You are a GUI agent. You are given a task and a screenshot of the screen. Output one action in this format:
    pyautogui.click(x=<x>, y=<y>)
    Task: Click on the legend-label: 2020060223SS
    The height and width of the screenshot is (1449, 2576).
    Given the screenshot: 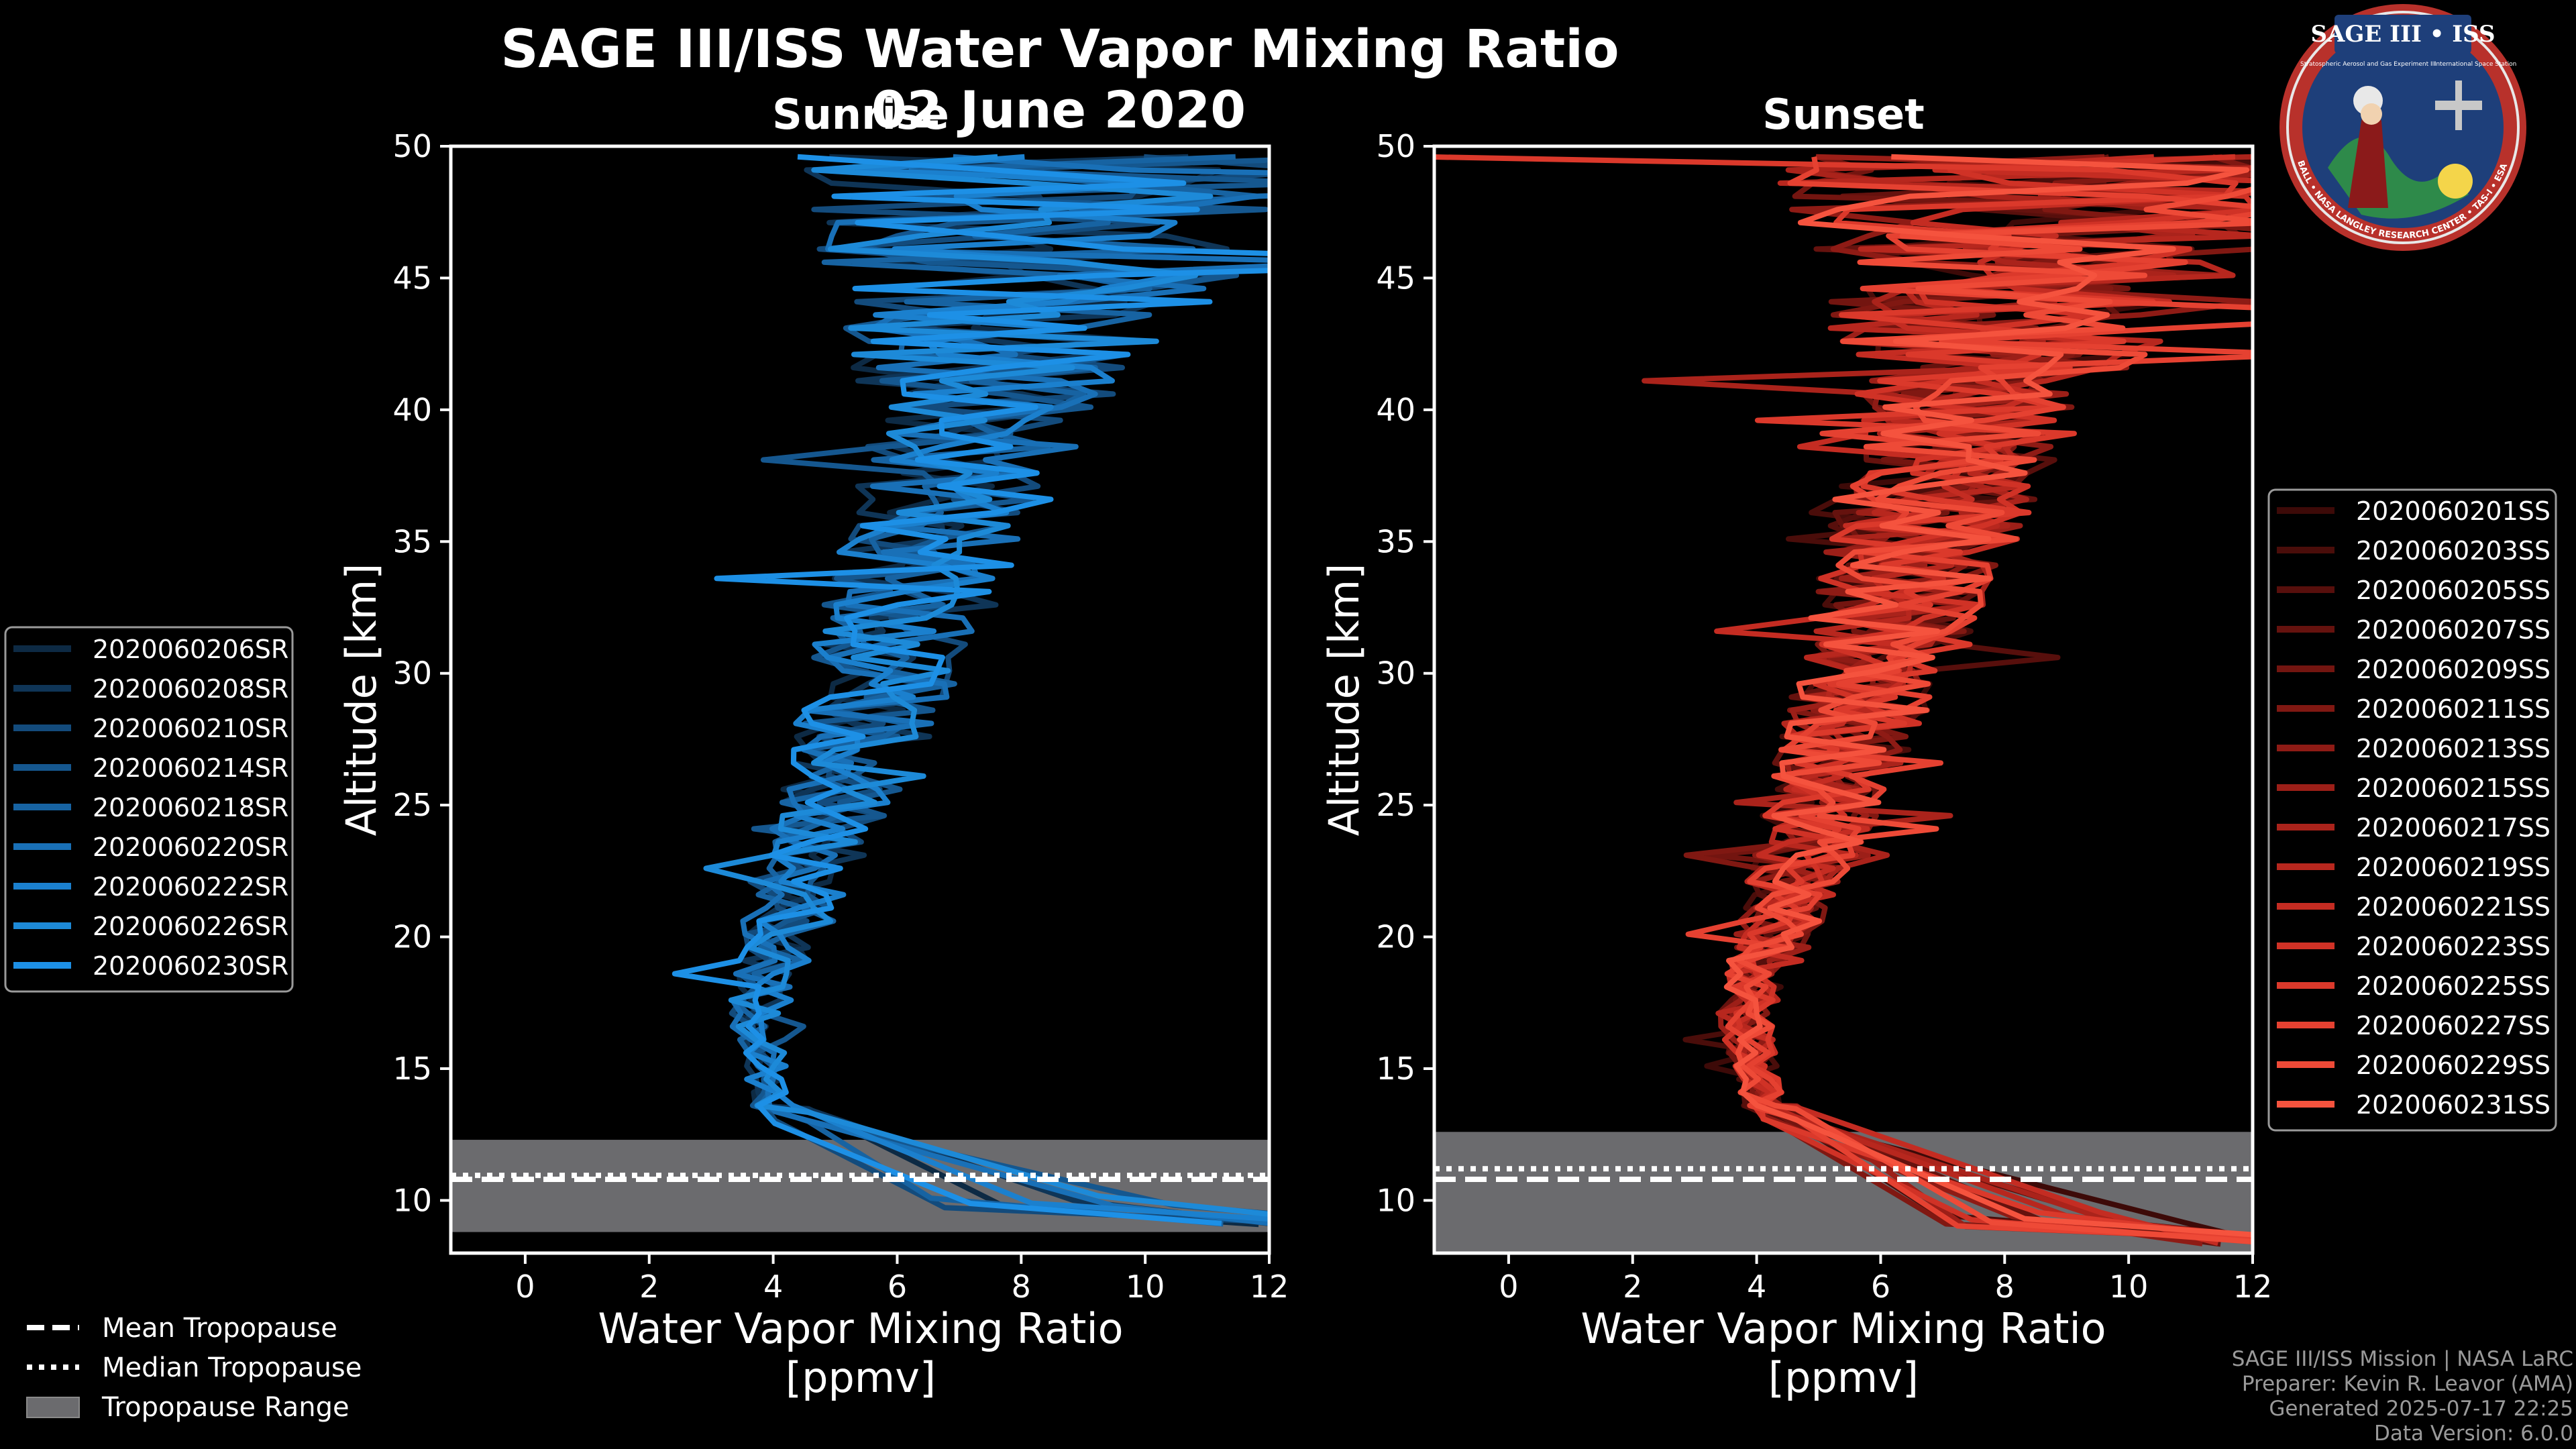 What is the action you would take?
    pyautogui.click(x=2453, y=946)
    